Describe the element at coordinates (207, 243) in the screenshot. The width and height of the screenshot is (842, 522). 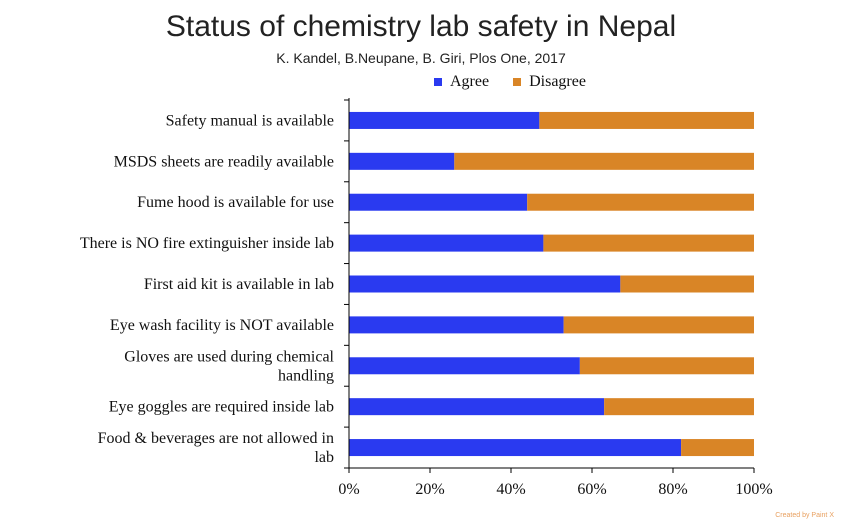
I see `category-label-3: There is NO fire extinguisher inside lab` at that location.